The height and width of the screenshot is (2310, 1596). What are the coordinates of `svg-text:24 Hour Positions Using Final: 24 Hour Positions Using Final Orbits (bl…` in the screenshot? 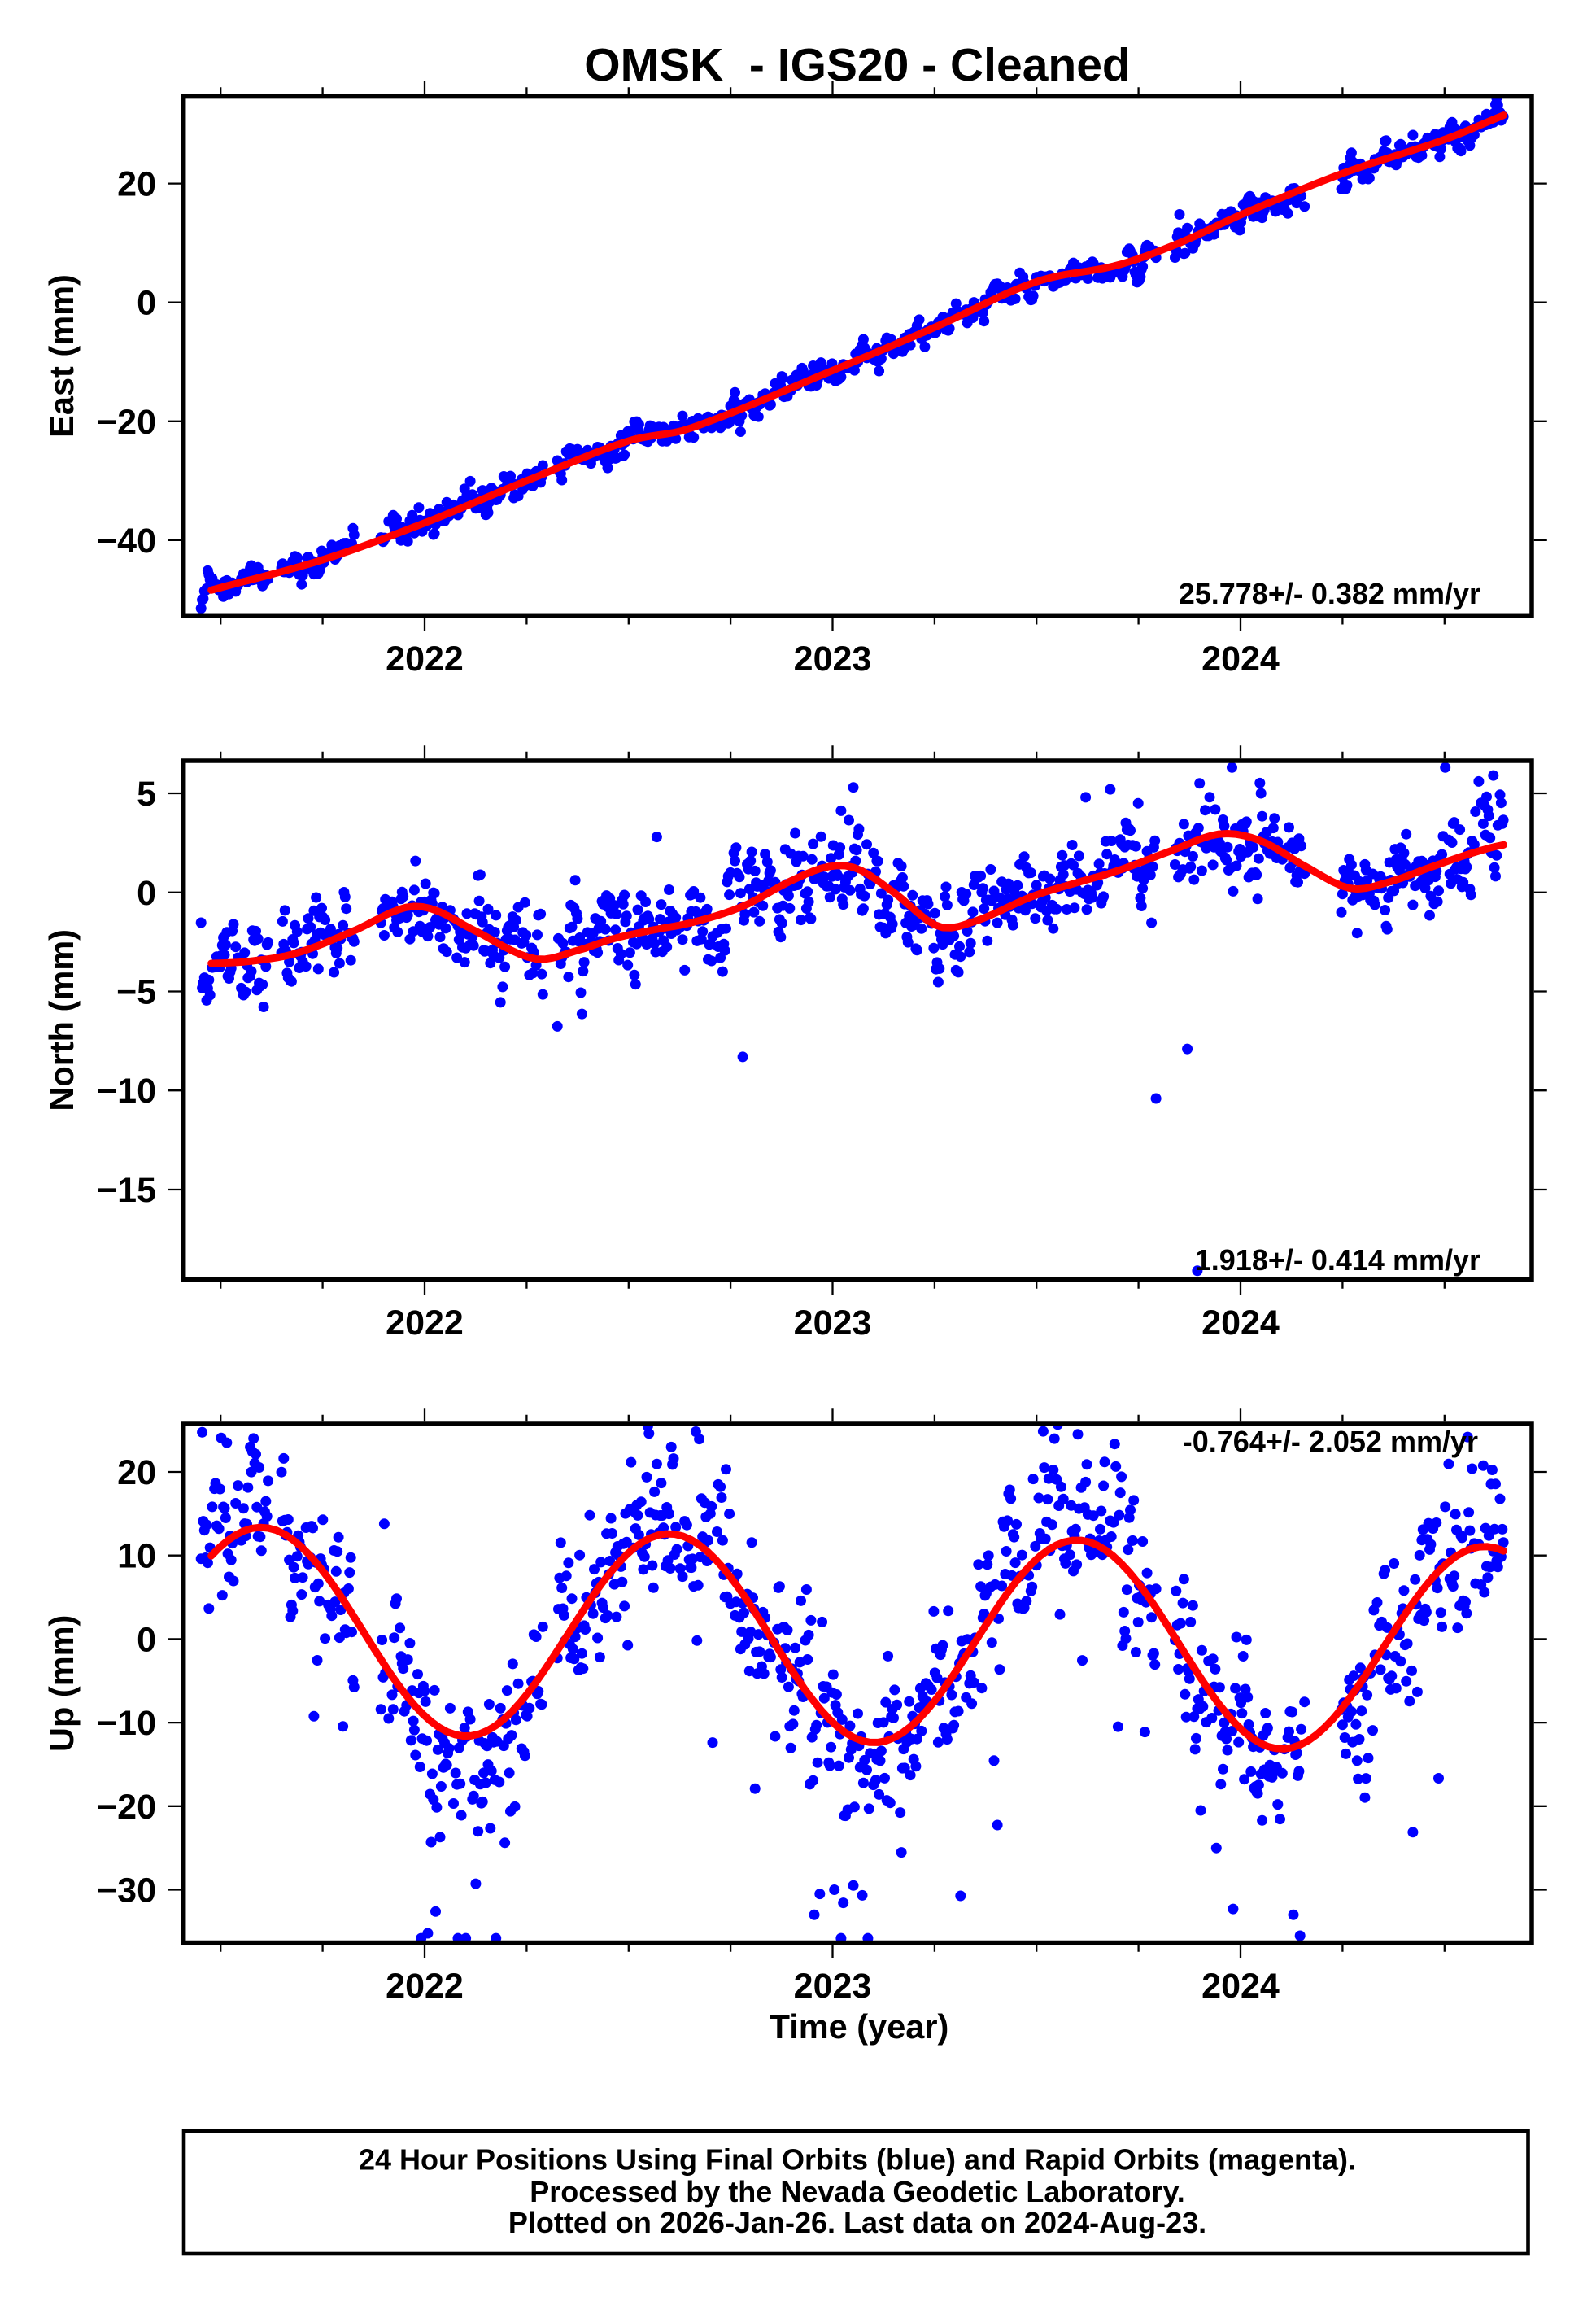 It's located at (857, 2160).